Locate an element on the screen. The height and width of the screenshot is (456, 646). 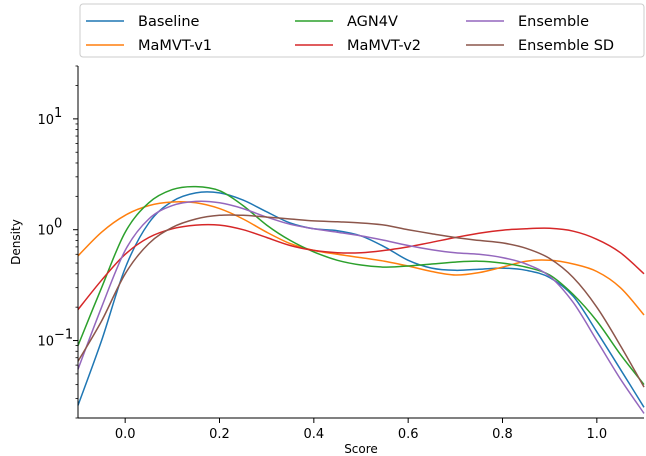
x-axis-ticks: 0.0 0.2 0.4 0.6 0.8 1.0 is located at coordinates (361, 430).